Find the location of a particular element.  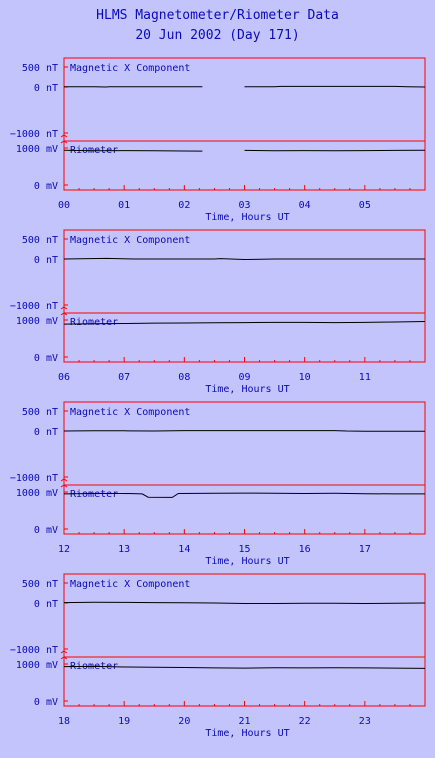

x-tick-label: 09 is located at coordinates (244, 377).